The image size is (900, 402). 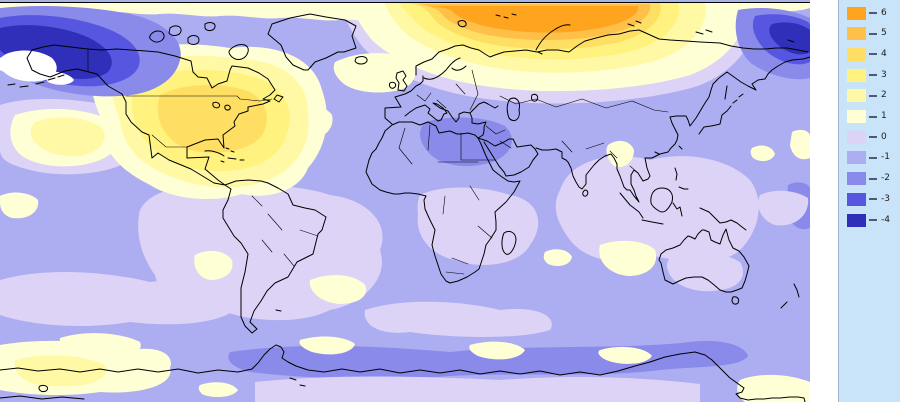 What do you see at coordinates (734, 94) in the screenshot?
I see `coastline-sakhalin-kuril` at bounding box center [734, 94].